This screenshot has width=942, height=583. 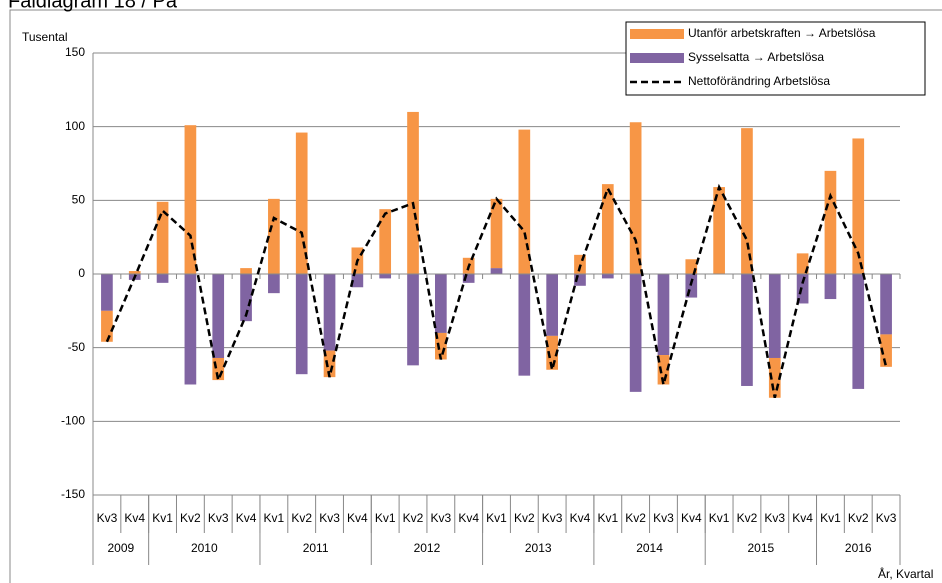 What do you see at coordinates (759, 81) in the screenshot?
I see `legend-label: Nettoförändring Arbetslösa` at bounding box center [759, 81].